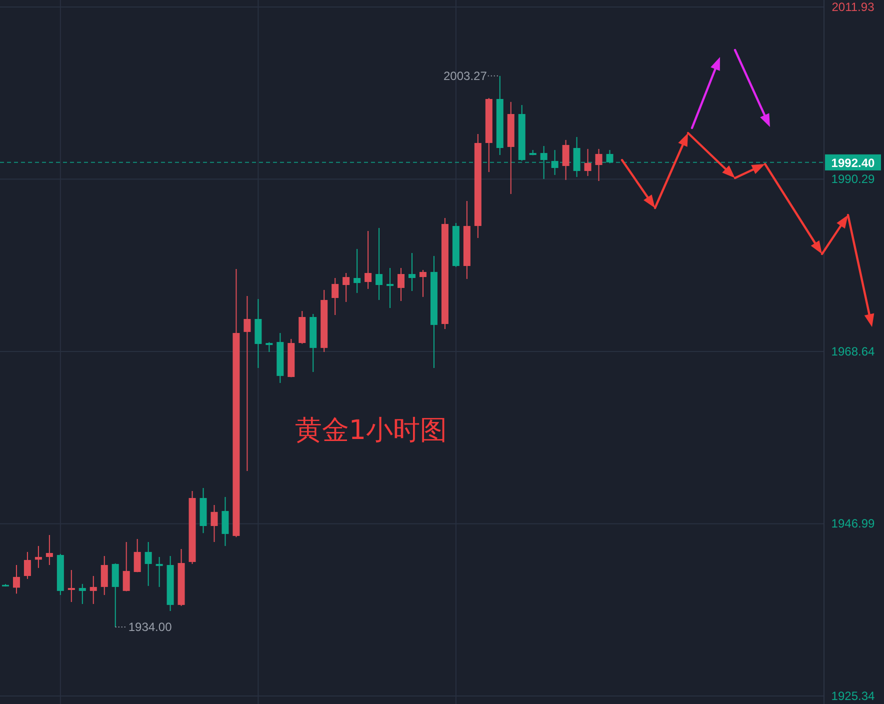 The image size is (884, 704). I want to click on annotation: 1934.00, so click(150, 627).